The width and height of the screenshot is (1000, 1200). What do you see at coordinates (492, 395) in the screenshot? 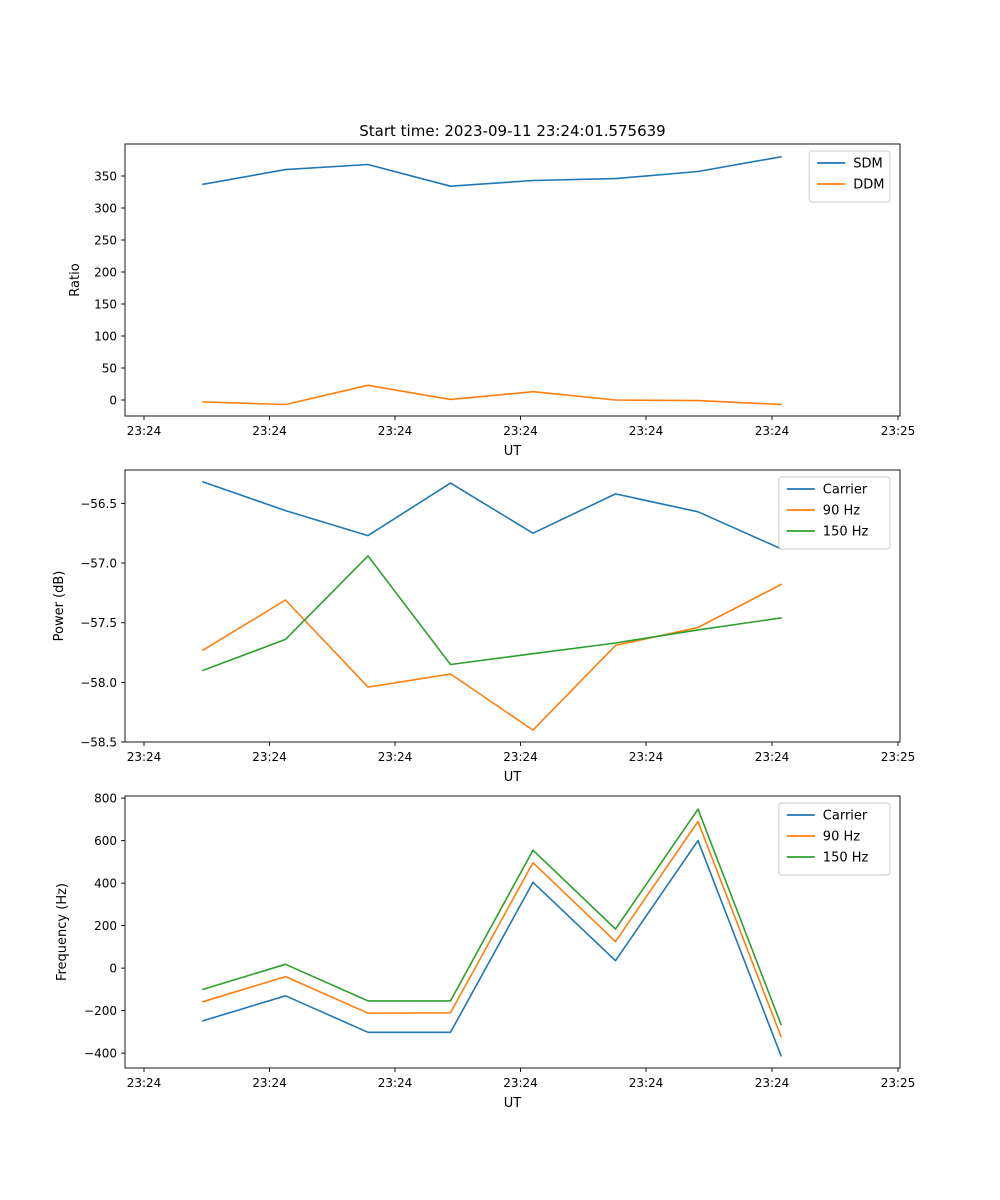
I see `series-line-ddm` at bounding box center [492, 395].